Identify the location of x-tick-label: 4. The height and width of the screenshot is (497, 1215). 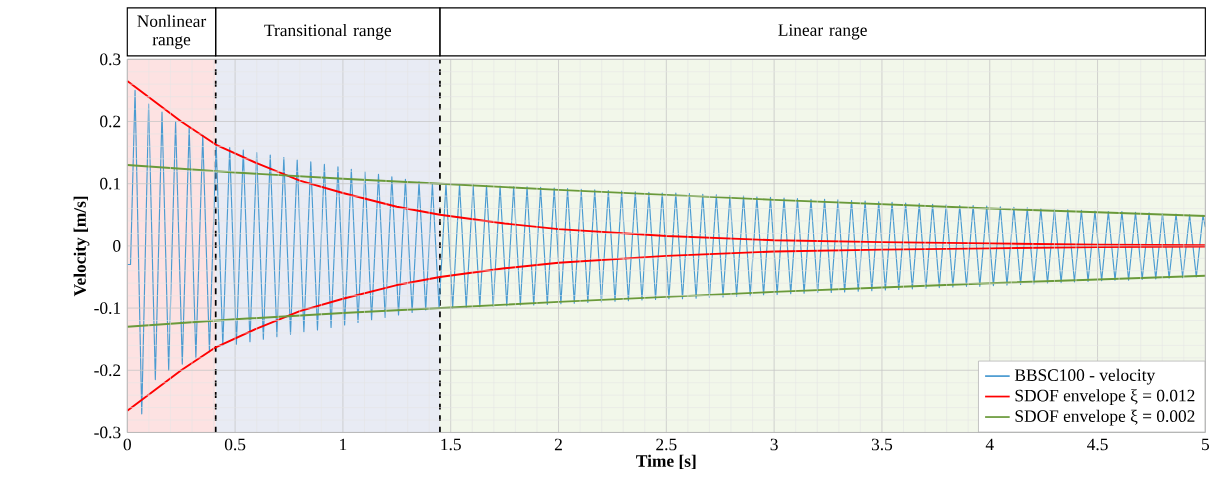
(989, 444).